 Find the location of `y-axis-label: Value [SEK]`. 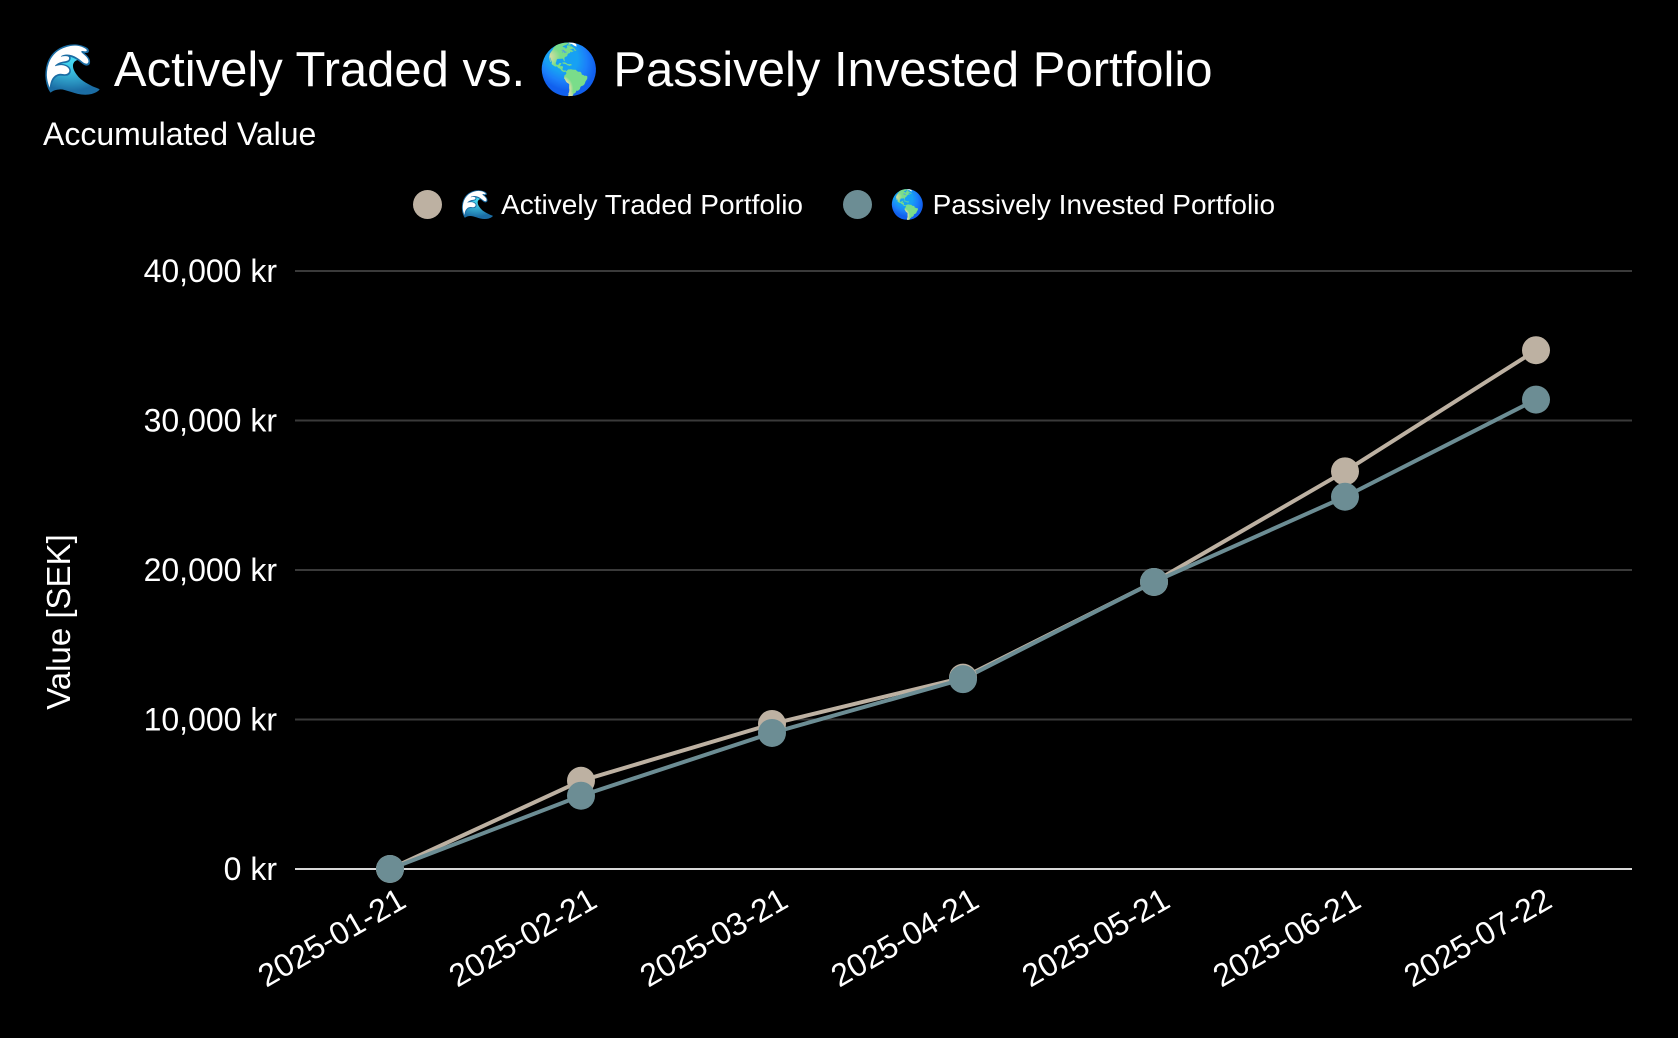

y-axis-label: Value [SEK] is located at coordinates (58, 622).